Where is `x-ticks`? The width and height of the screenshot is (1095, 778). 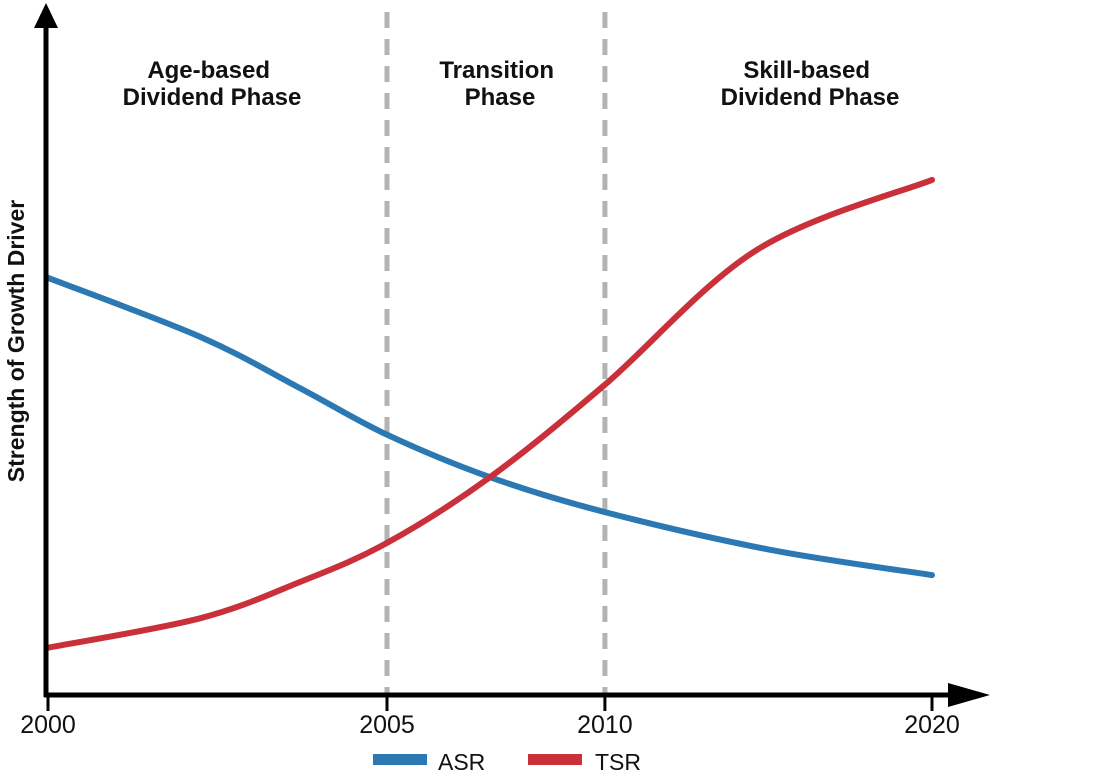
x-ticks is located at coordinates (490, 703).